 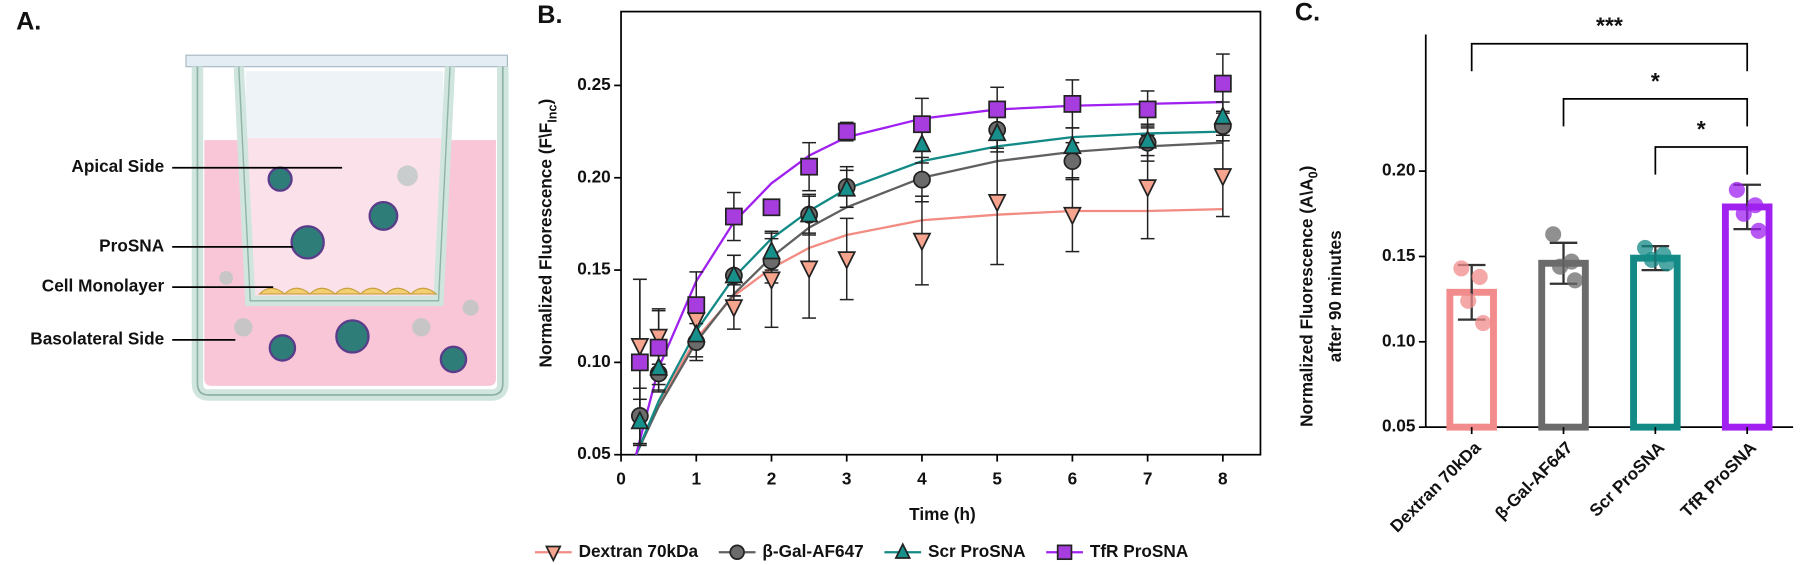 I want to click on insert-outline, so click(x=344, y=184).